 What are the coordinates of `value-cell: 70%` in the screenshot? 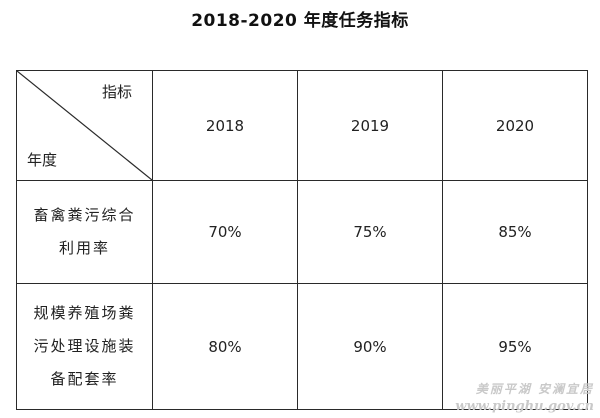 It's located at (225, 232).